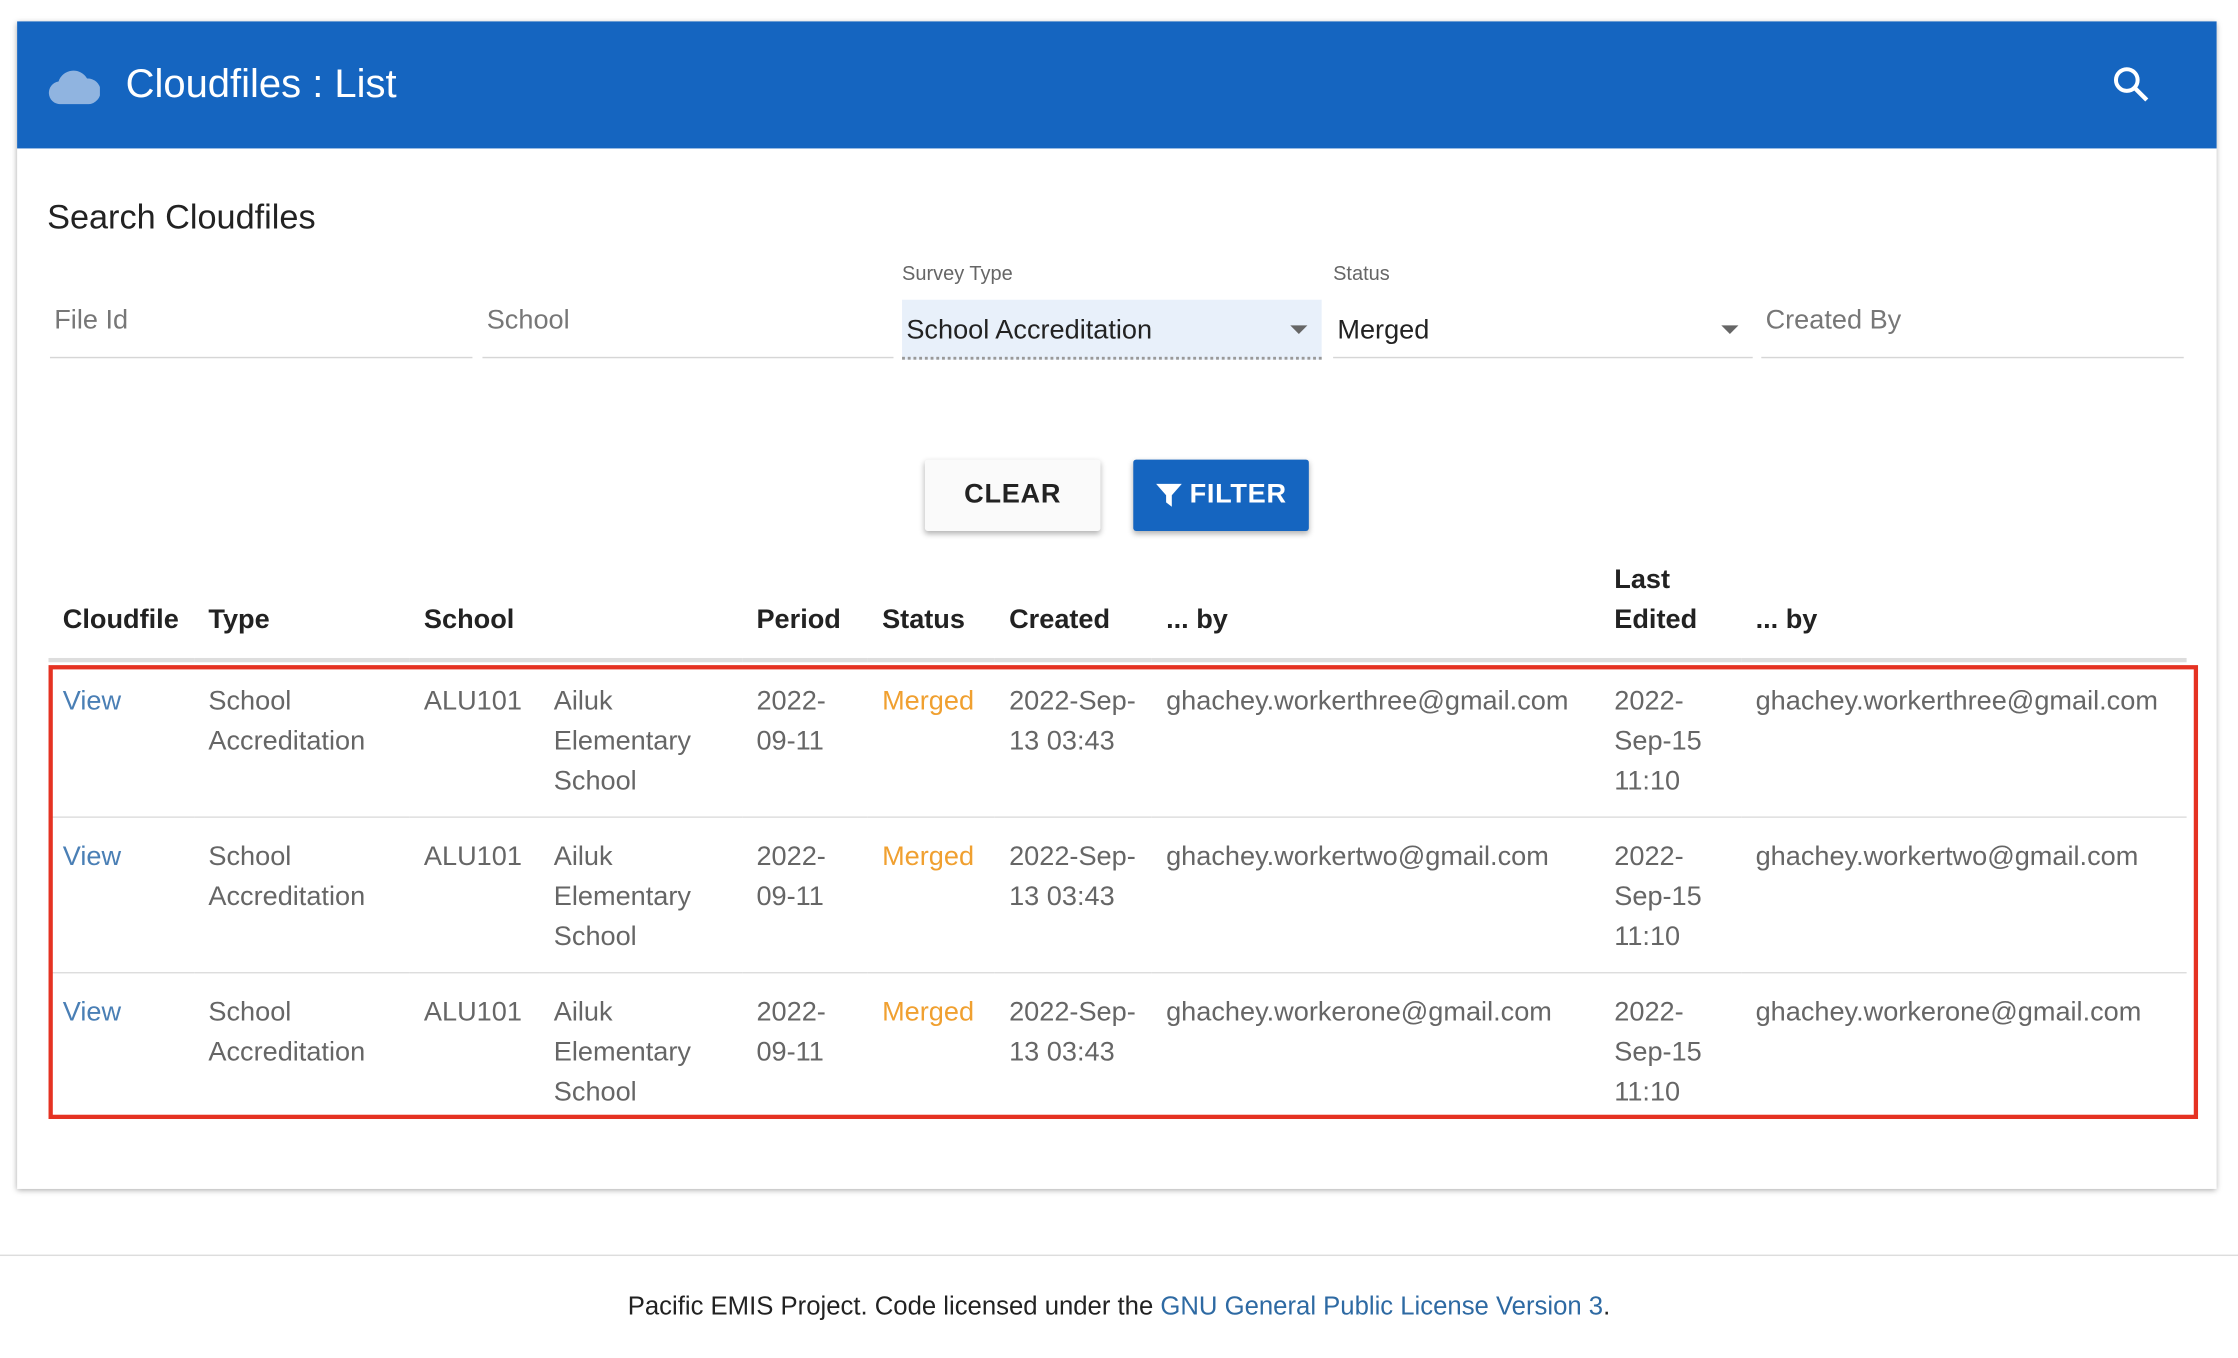  I want to click on column-header: School, so click(576, 611).